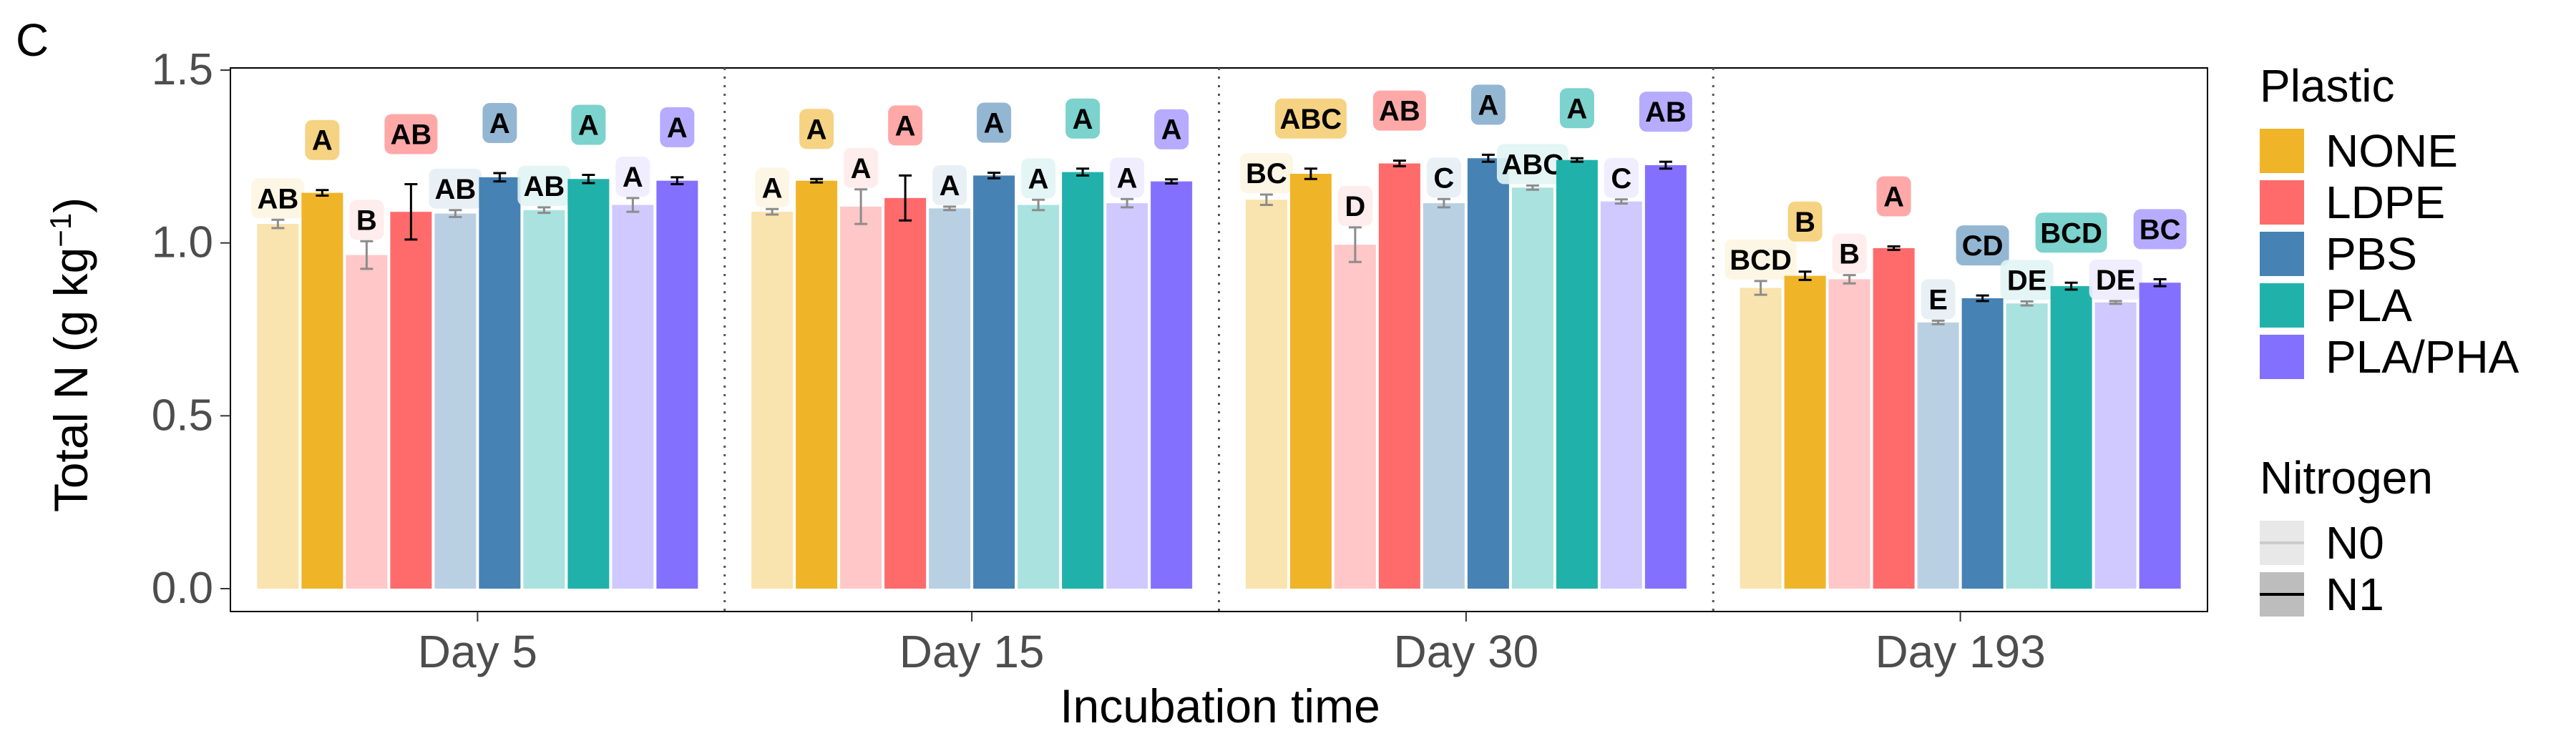 The image size is (2576, 751). I want to click on panel-label: C, so click(32, 40).